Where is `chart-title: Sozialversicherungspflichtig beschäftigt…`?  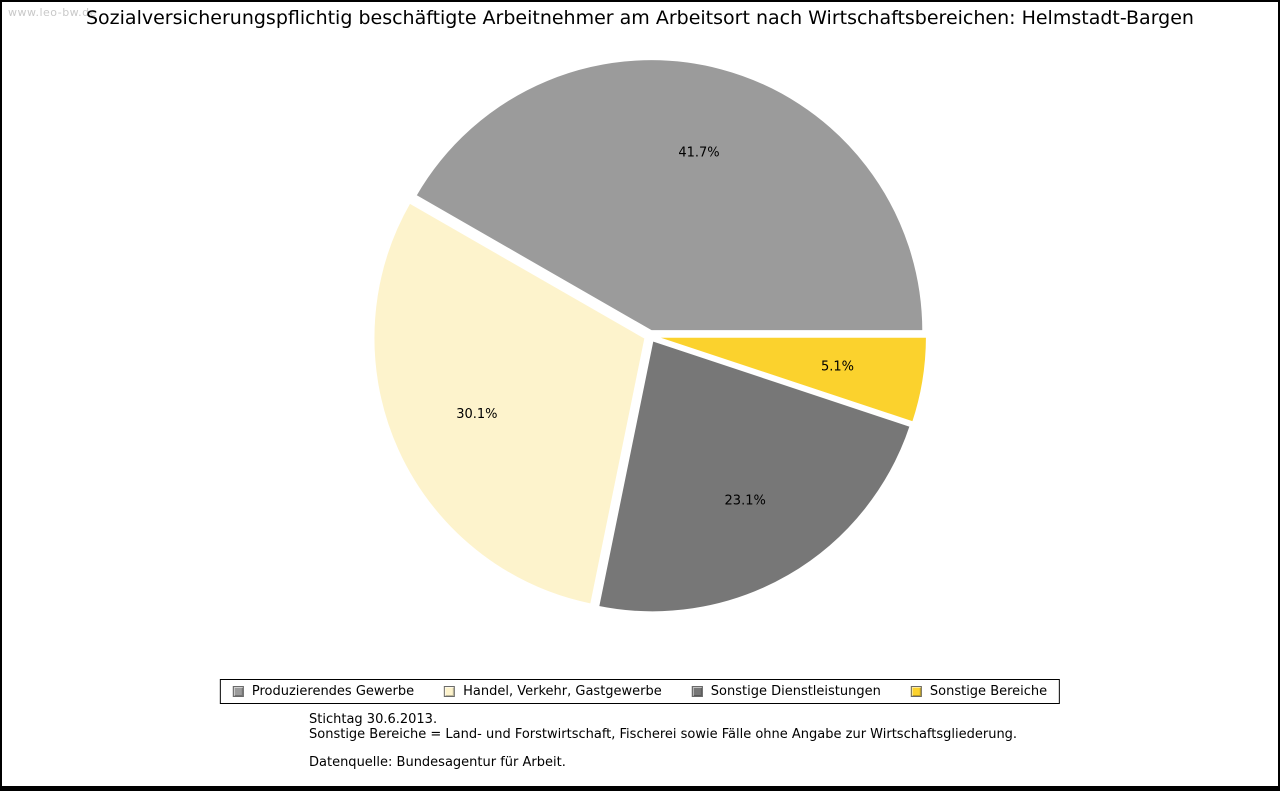 chart-title: Sozialversicherungspflichtig beschäftigt… is located at coordinates (640, 18).